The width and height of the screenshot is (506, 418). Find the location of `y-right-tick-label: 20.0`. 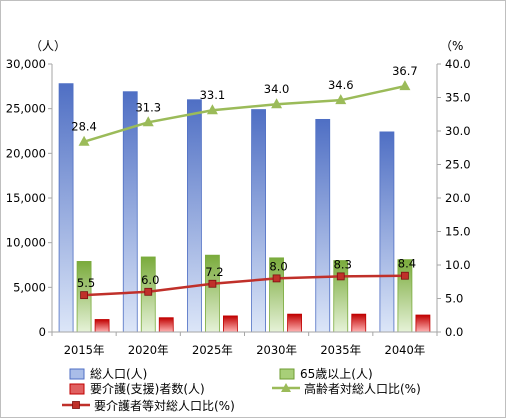

y-right-tick-label: 20.0 is located at coordinates (458, 198).